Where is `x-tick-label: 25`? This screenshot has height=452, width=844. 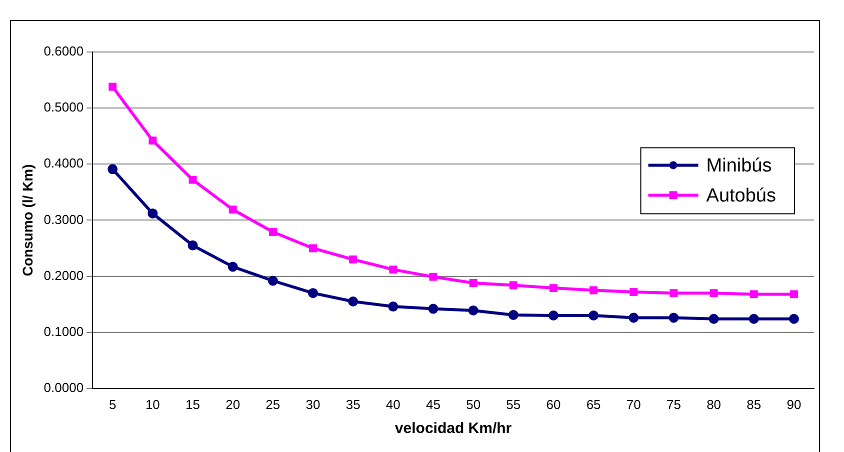
x-tick-label: 25 is located at coordinates (273, 404).